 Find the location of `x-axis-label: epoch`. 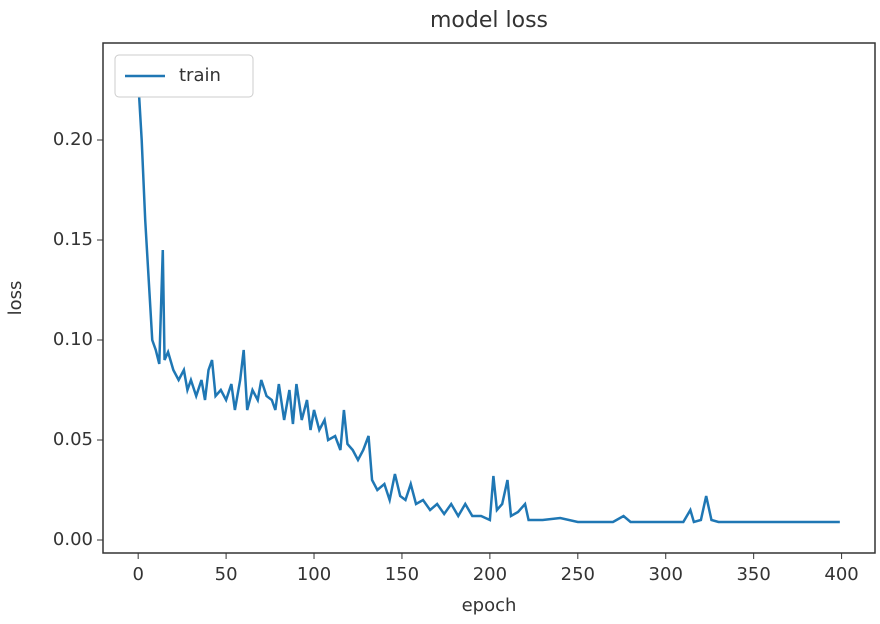

x-axis-label: epoch is located at coordinates (489, 605).